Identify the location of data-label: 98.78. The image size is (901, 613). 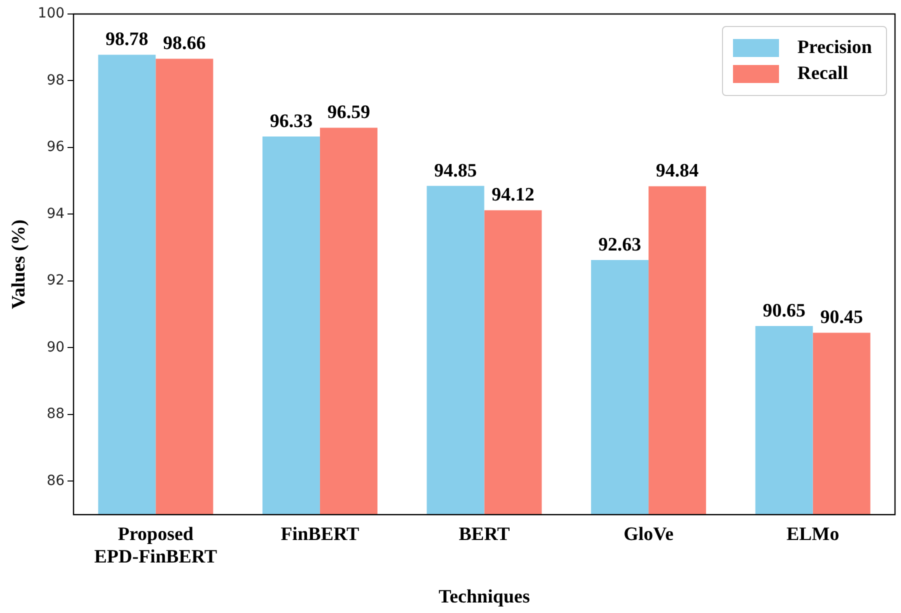
(127, 39).